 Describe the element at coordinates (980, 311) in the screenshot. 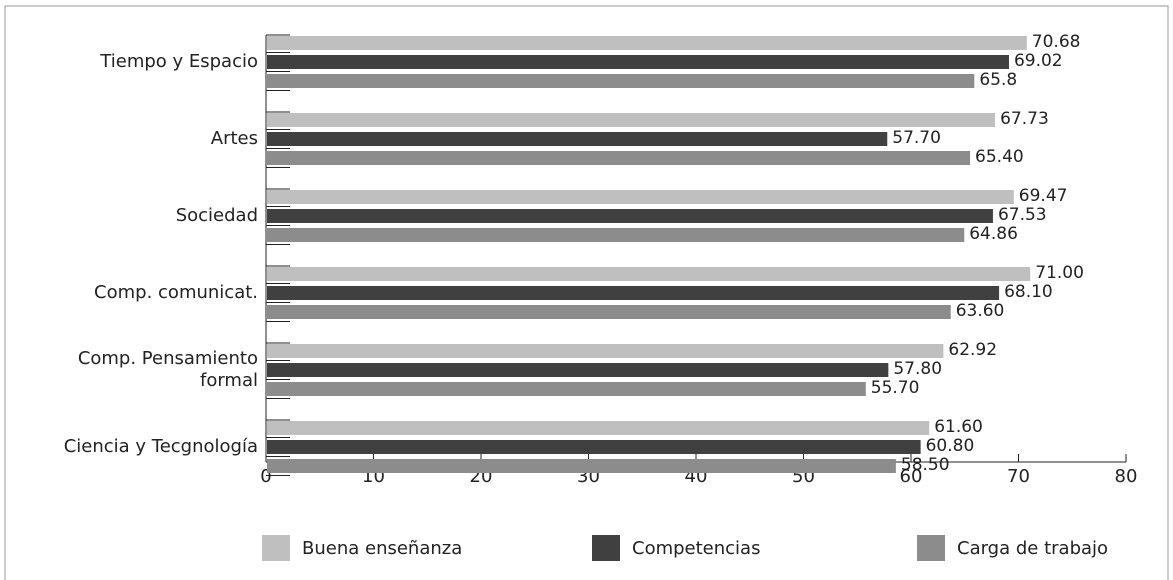

I see `value-label: 63.60` at that location.